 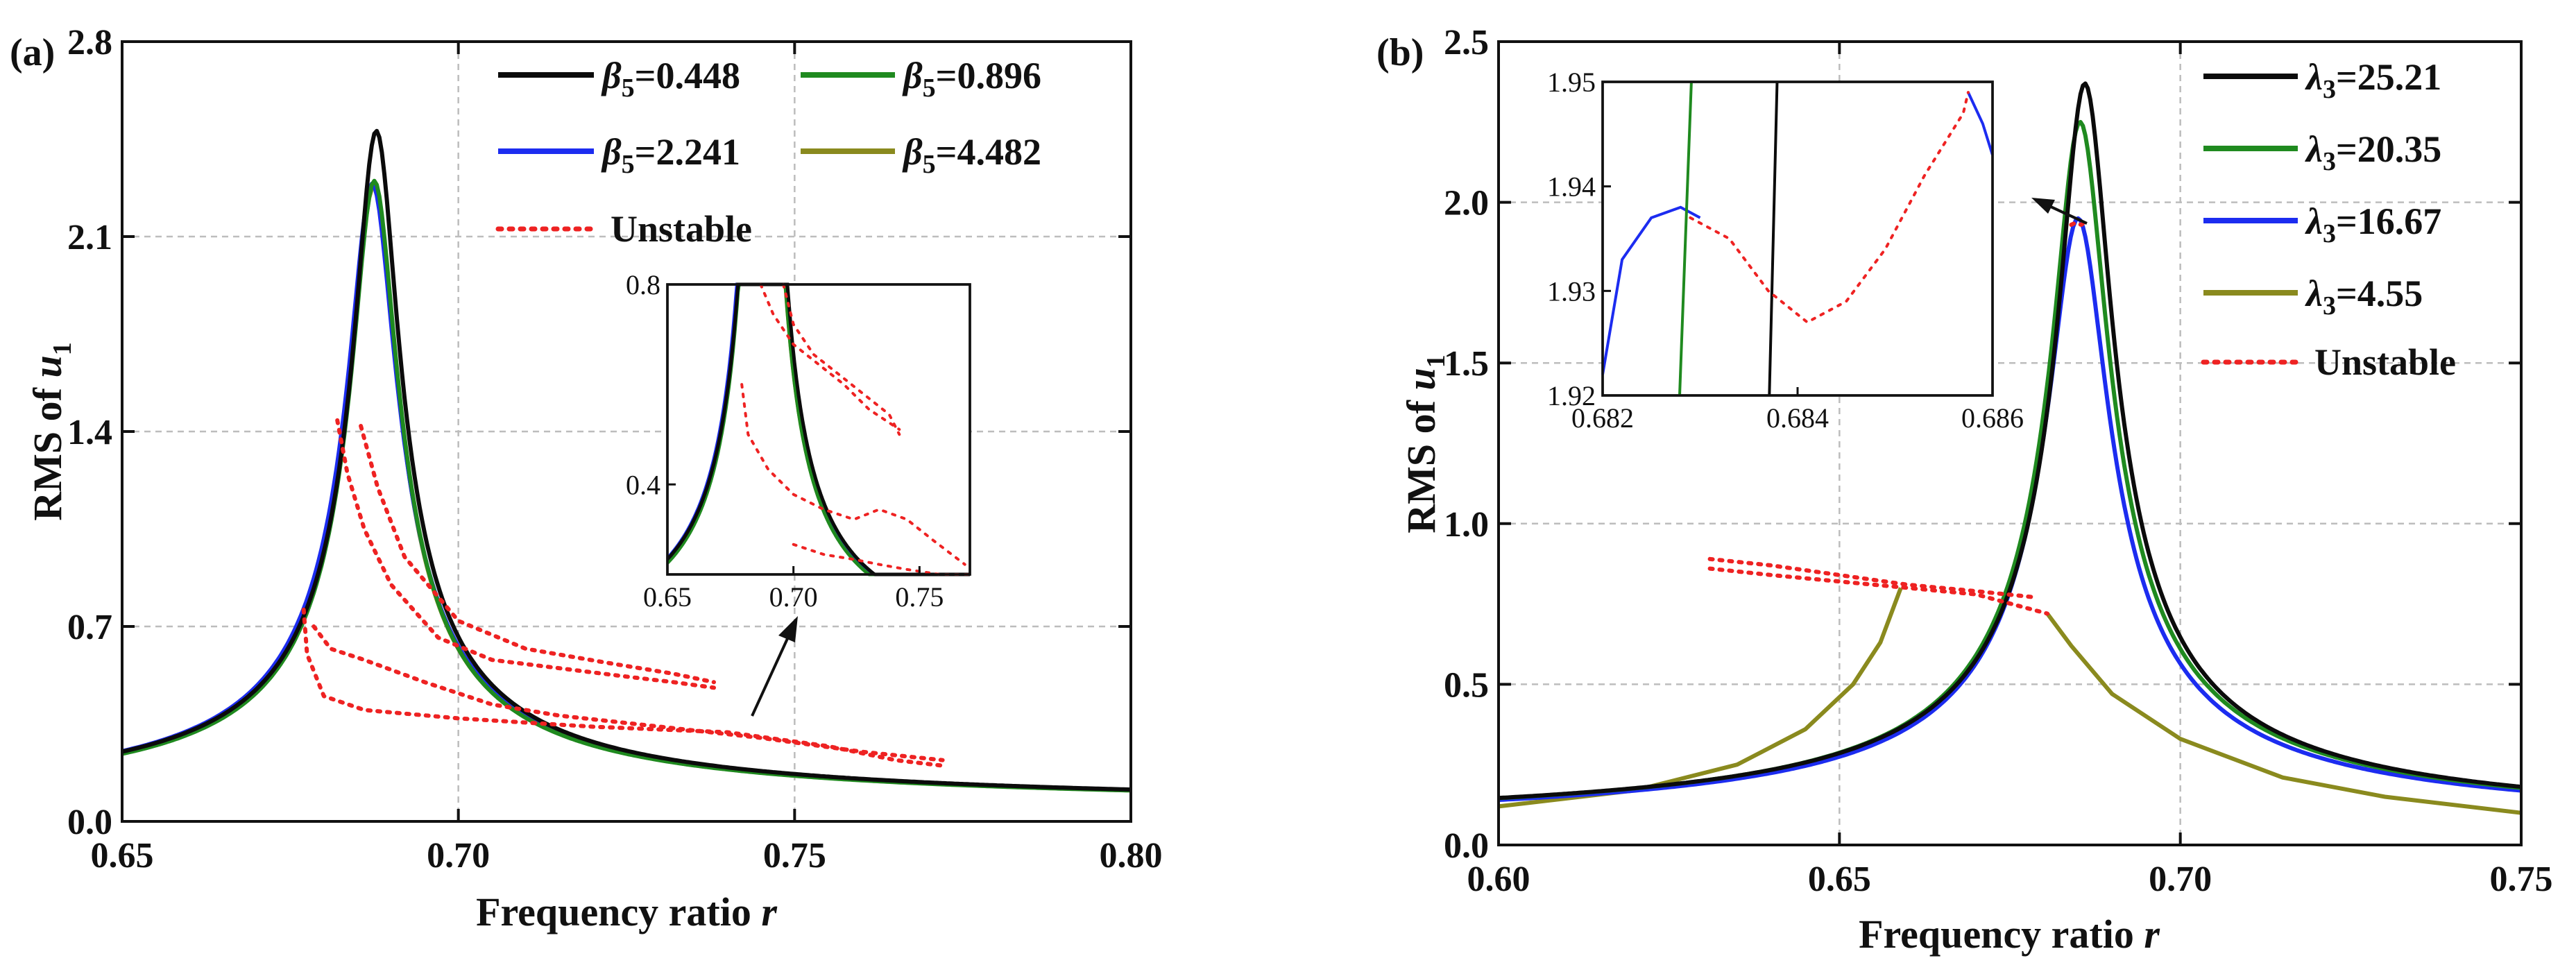 What do you see at coordinates (1131, 856) in the screenshot?
I see `a-x-tick-label: 0.80` at bounding box center [1131, 856].